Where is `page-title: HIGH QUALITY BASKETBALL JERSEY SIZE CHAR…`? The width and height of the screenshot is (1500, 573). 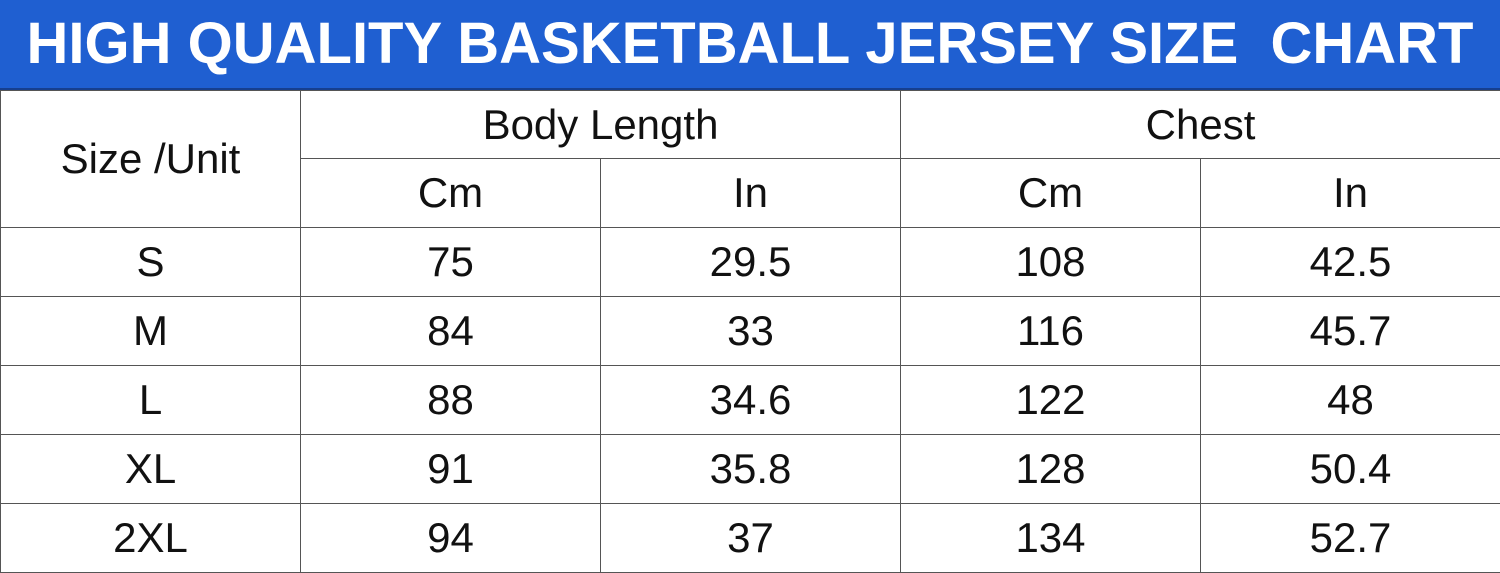 page-title: HIGH QUALITY BASKETBALL JERSEY SIZE CHAR… is located at coordinates (750, 43).